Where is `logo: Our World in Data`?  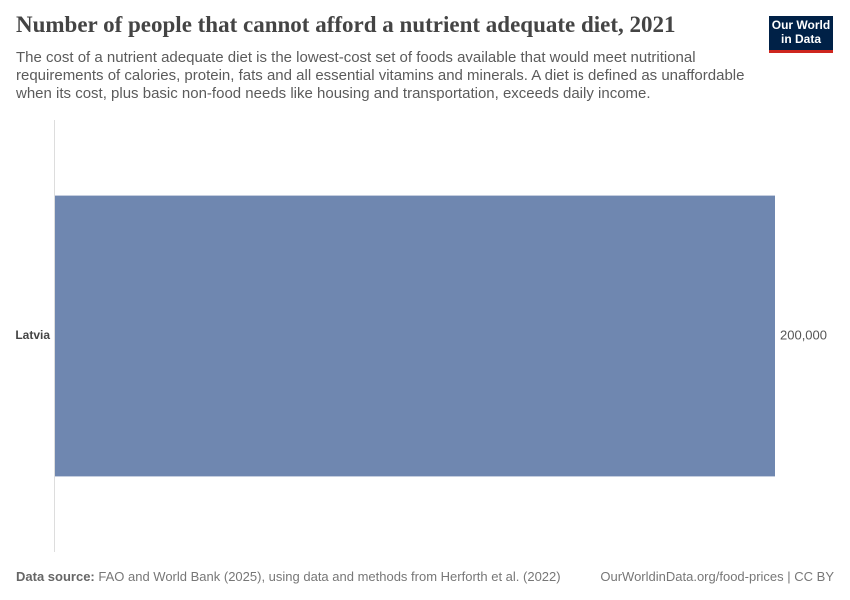 logo: Our World in Data is located at coordinates (801, 34).